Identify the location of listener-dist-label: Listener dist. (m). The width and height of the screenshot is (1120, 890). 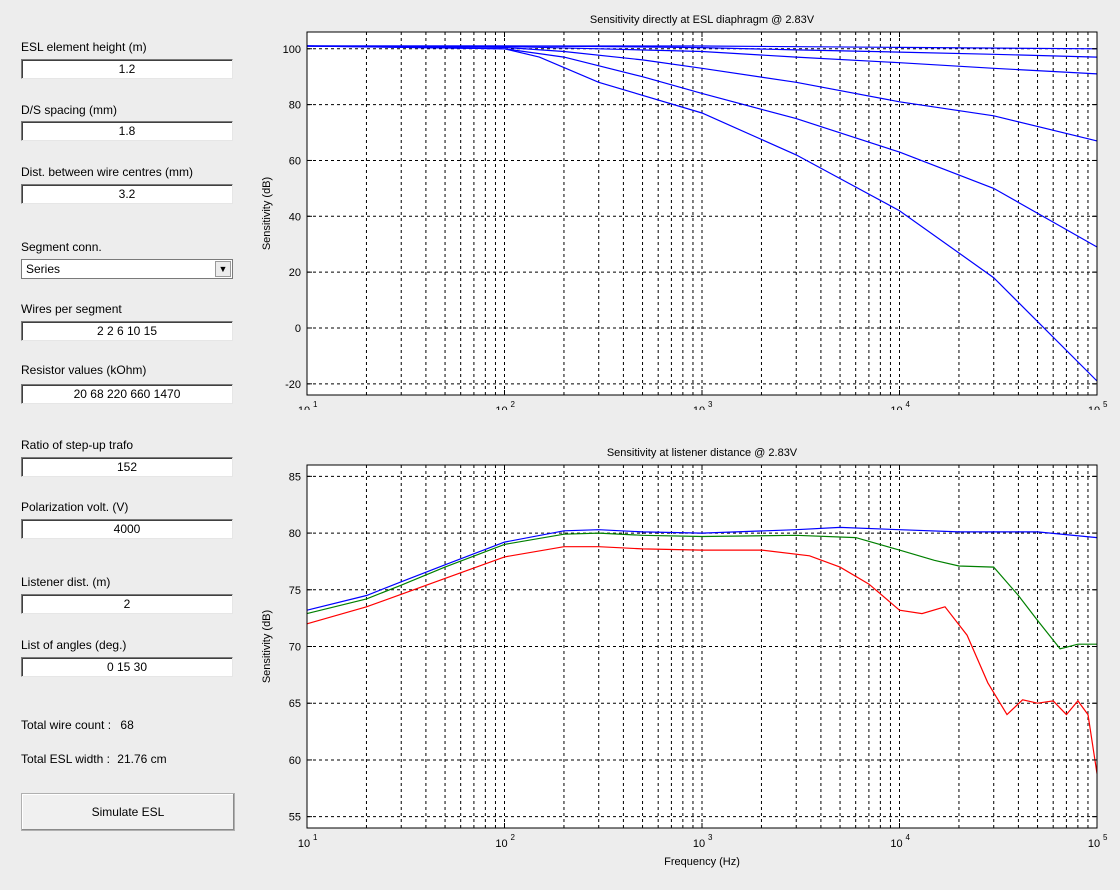
(66, 582).